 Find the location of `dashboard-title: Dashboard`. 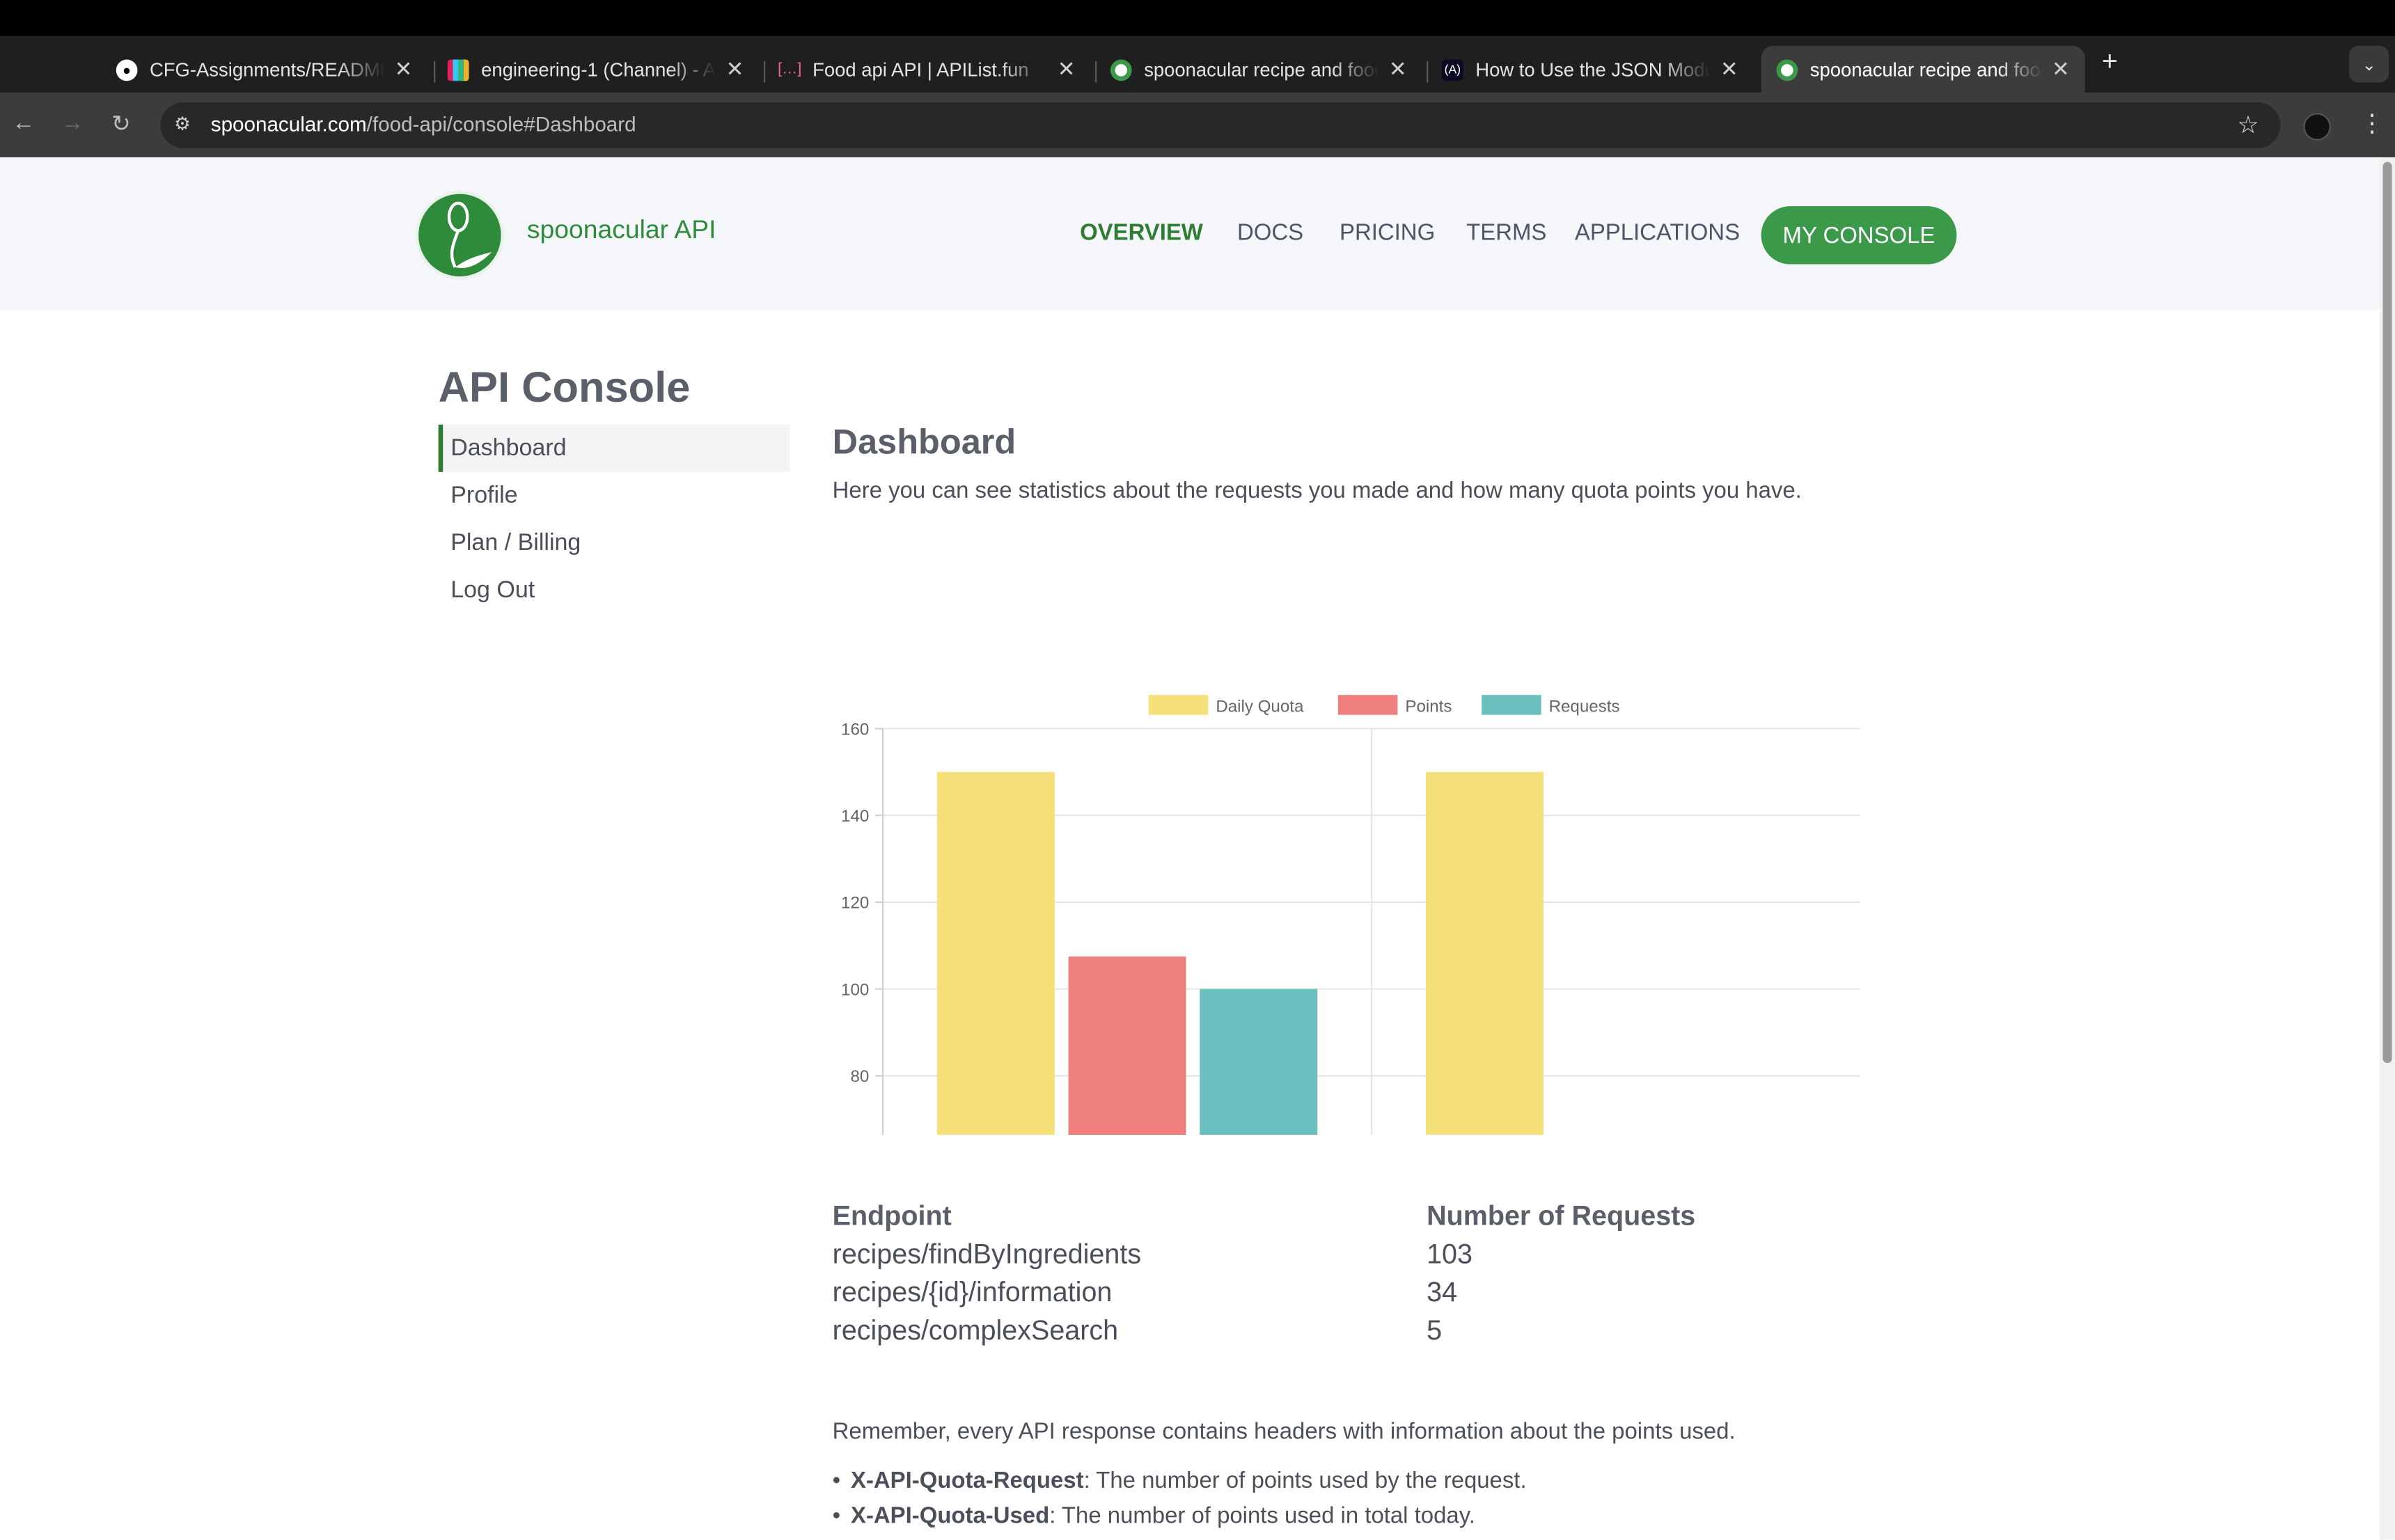

dashboard-title: Dashboard is located at coordinates (924, 441).